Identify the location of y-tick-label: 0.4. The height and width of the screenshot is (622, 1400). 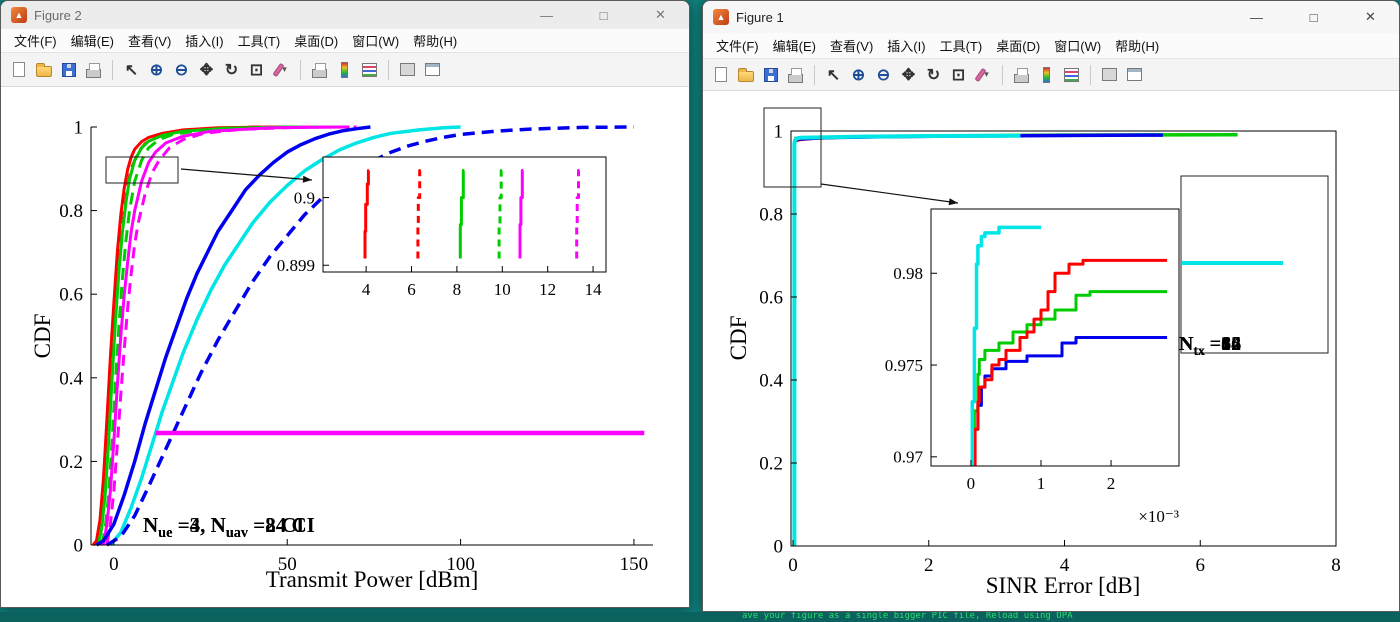
(71, 378).